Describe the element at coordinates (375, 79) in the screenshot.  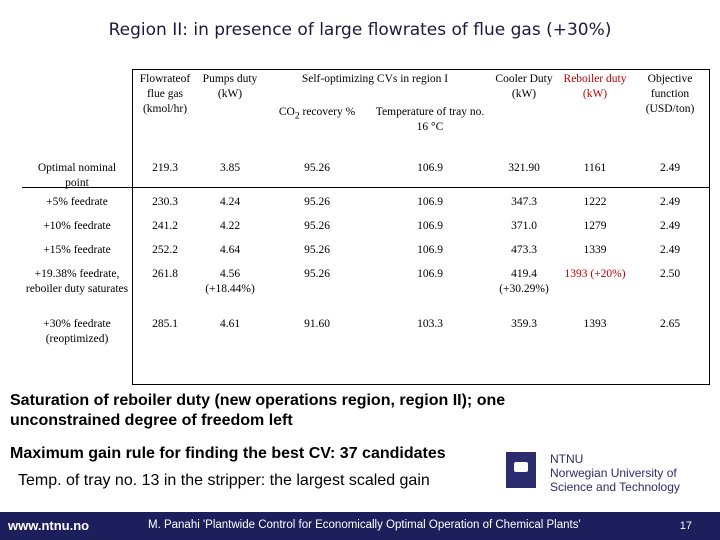
I see `header-selfopt: Self-optimizing CVs in region I` at that location.